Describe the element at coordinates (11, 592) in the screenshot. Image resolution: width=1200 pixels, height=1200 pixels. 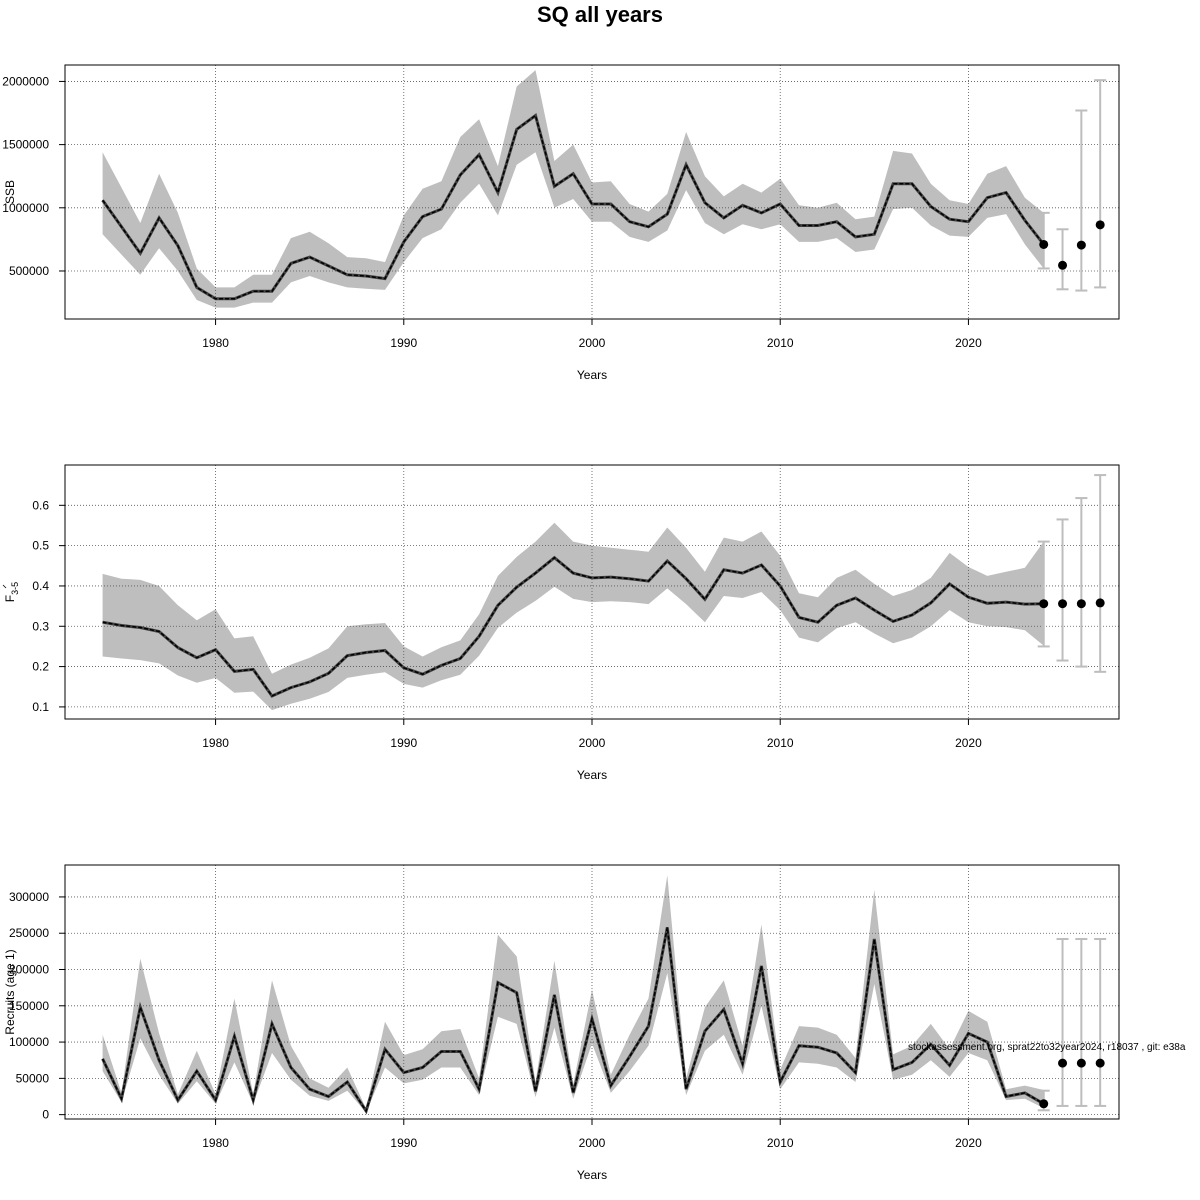
I see `y-axis-title: F3-5` at that location.